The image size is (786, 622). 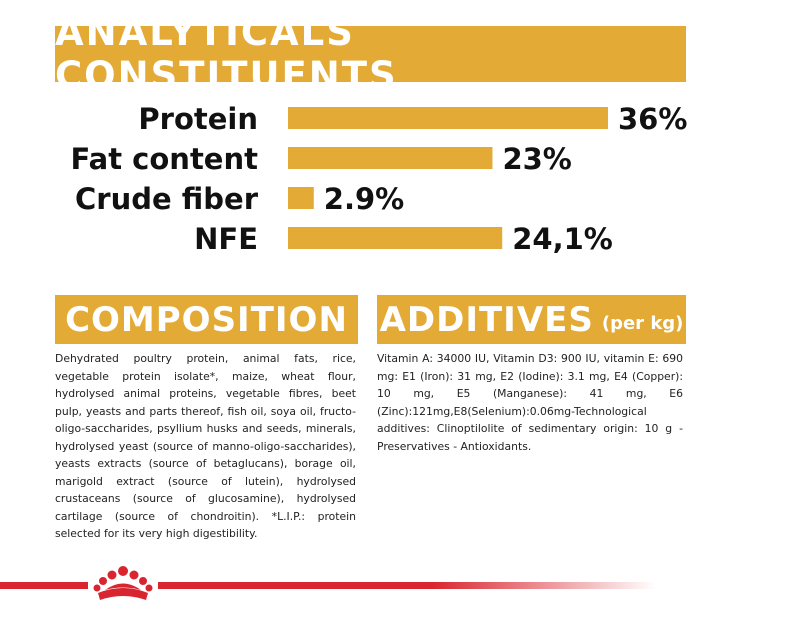 I want to click on analytical-constituents-banner: ANALYTICALS CONSTITUENTS, so click(x=370, y=54).